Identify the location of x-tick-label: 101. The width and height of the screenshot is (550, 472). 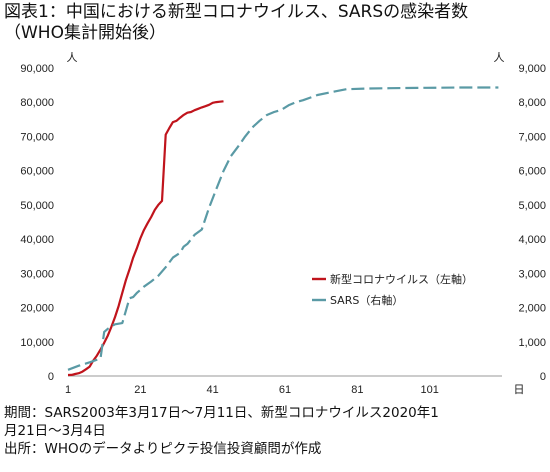
(429, 390).